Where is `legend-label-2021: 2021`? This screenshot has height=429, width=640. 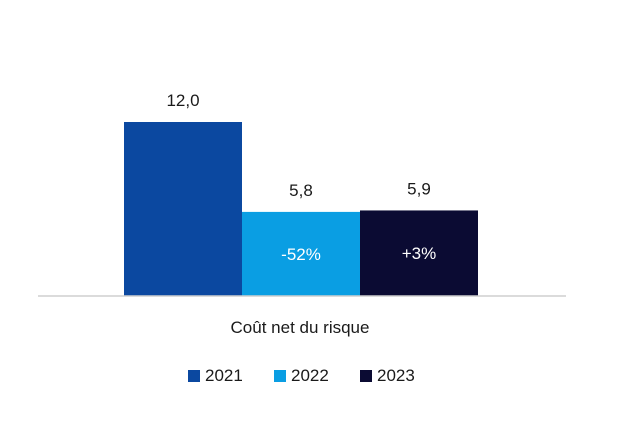
legend-label-2021: 2021 is located at coordinates (224, 375).